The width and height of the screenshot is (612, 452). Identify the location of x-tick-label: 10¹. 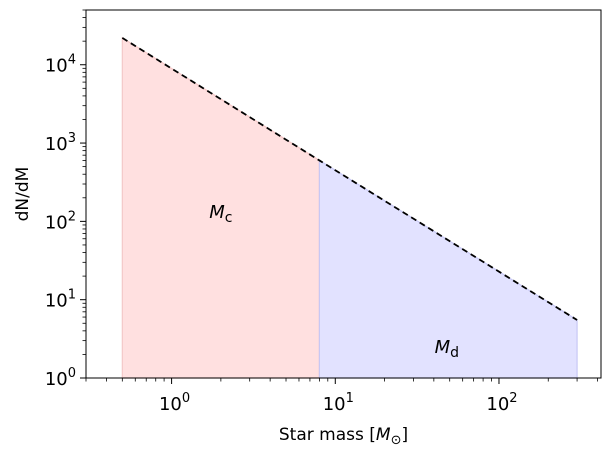
(338, 403).